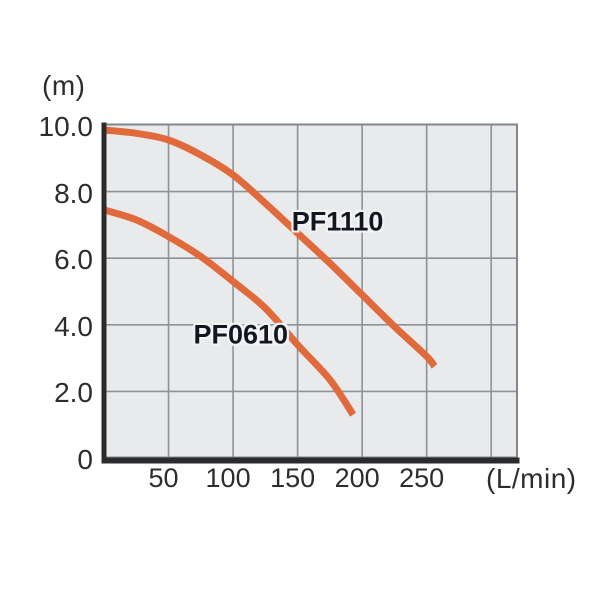 The height and width of the screenshot is (600, 600). Describe the element at coordinates (66, 126) in the screenshot. I see `y-tick-label: 10.0` at that location.